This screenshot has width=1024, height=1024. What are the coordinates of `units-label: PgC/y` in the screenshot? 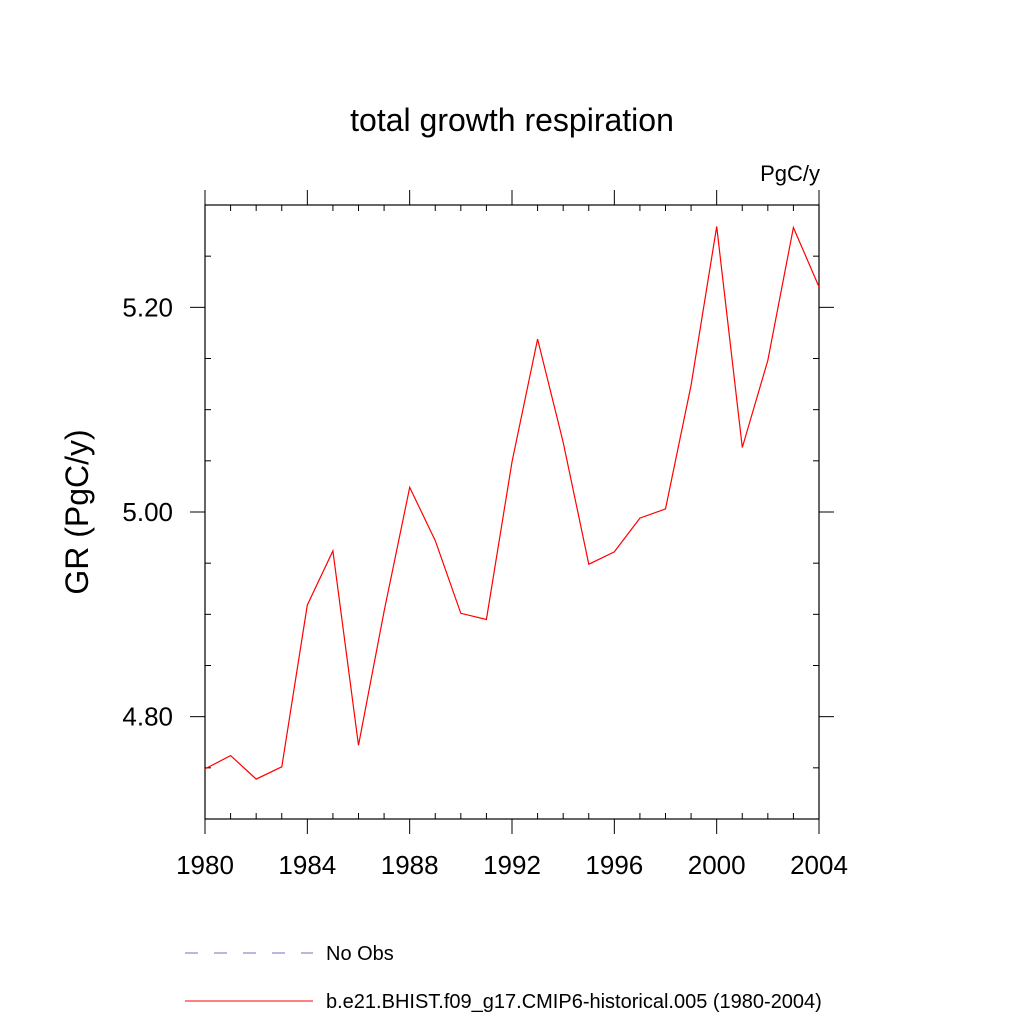 It's located at (790, 173).